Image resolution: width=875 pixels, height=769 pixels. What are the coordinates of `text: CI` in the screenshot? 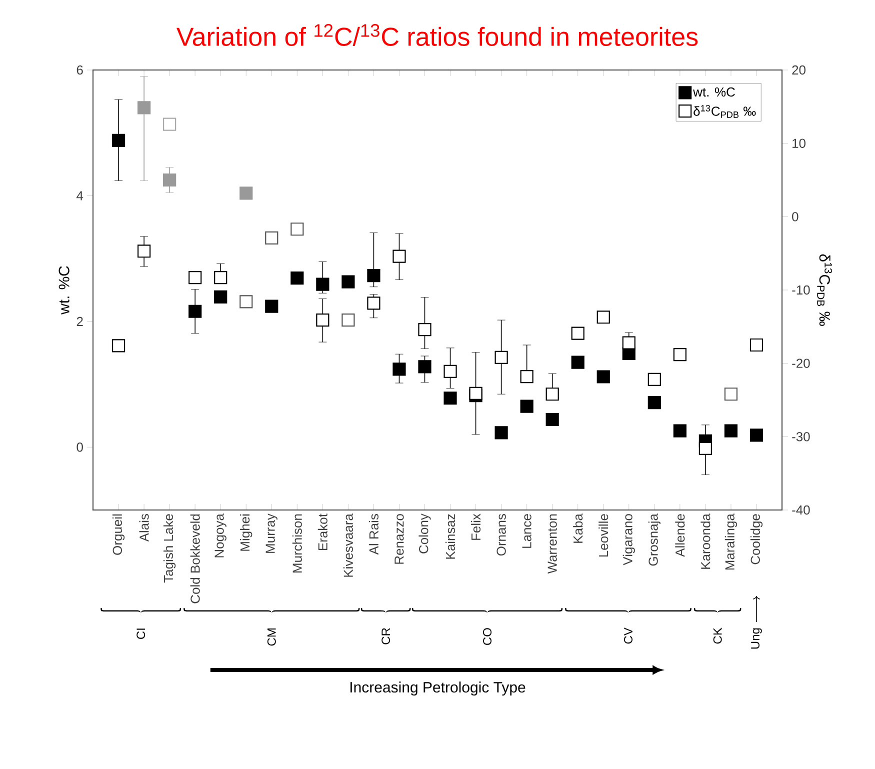 It's located at (141, 633).